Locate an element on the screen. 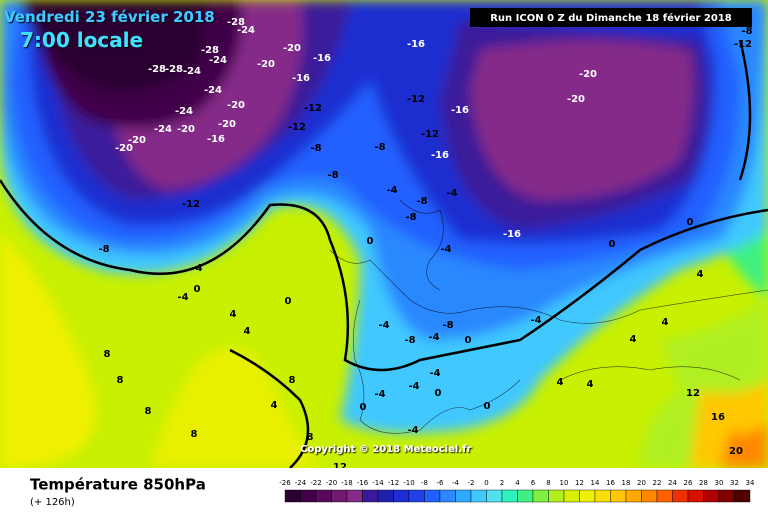 This screenshot has width=768, height=512. colorbar-tick-label: -14 is located at coordinates (378, 483).